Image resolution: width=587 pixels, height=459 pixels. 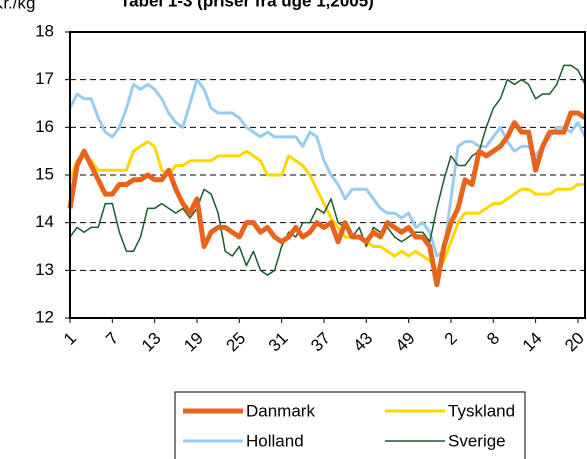 I want to click on x-tick-label: 19, so click(x=193, y=342).